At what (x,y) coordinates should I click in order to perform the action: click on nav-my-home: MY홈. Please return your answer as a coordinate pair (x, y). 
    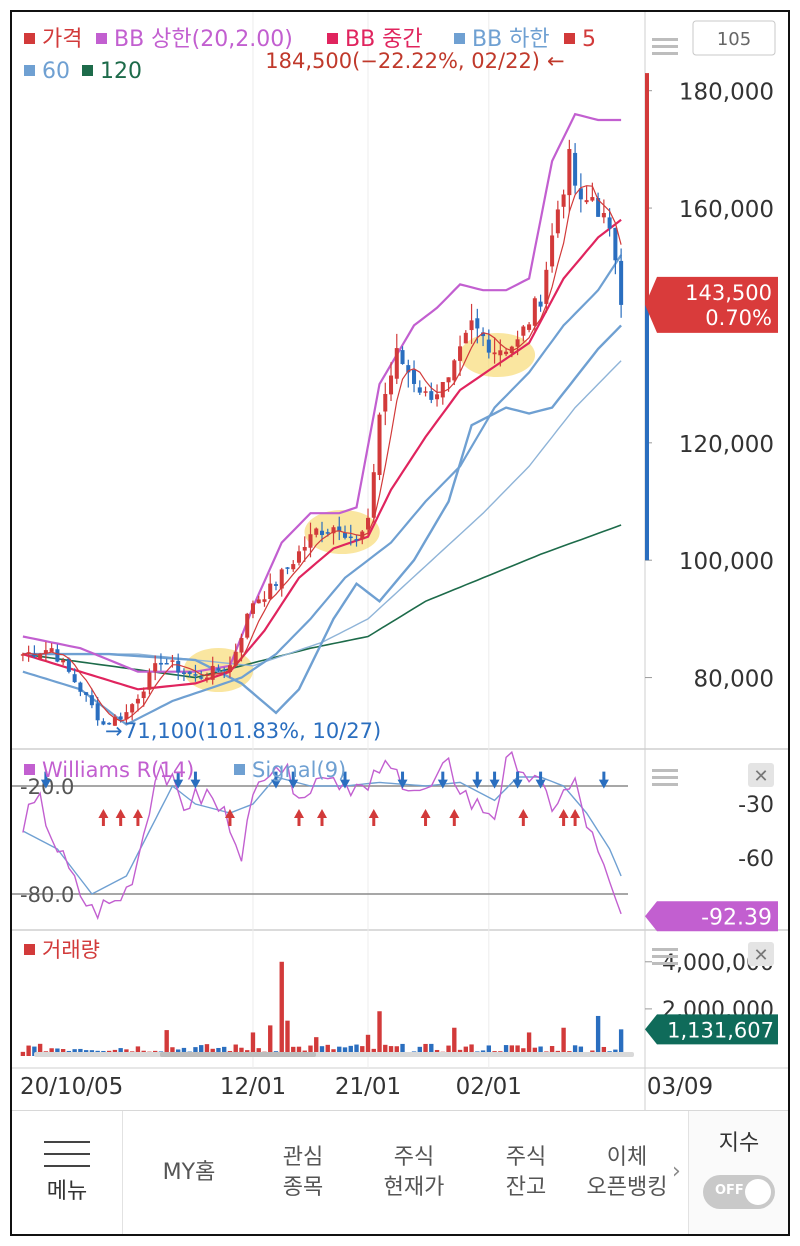
    Looking at the image, I should click on (189, 1173).